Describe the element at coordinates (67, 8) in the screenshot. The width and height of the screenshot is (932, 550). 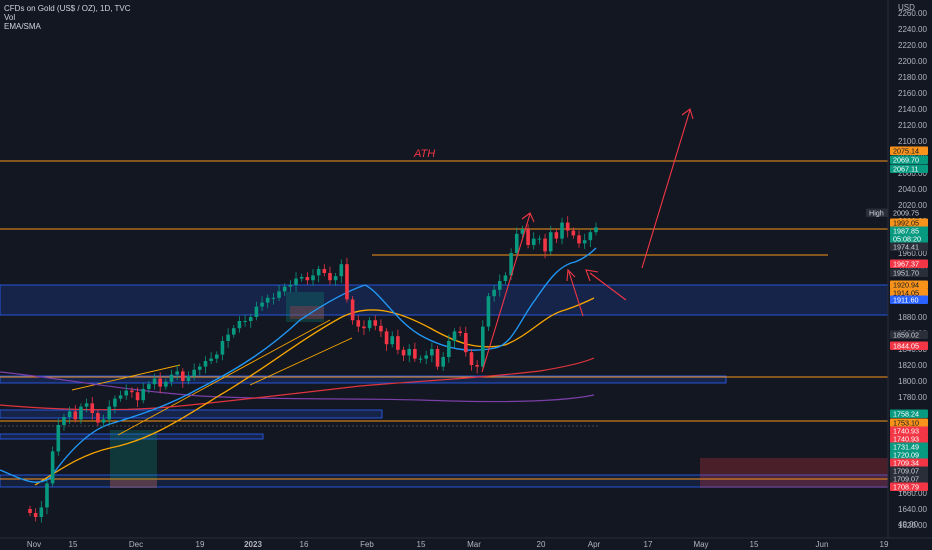
I see `symbol-title: CFDs on Gold (US$ / OZ), 1D, TVC` at that location.